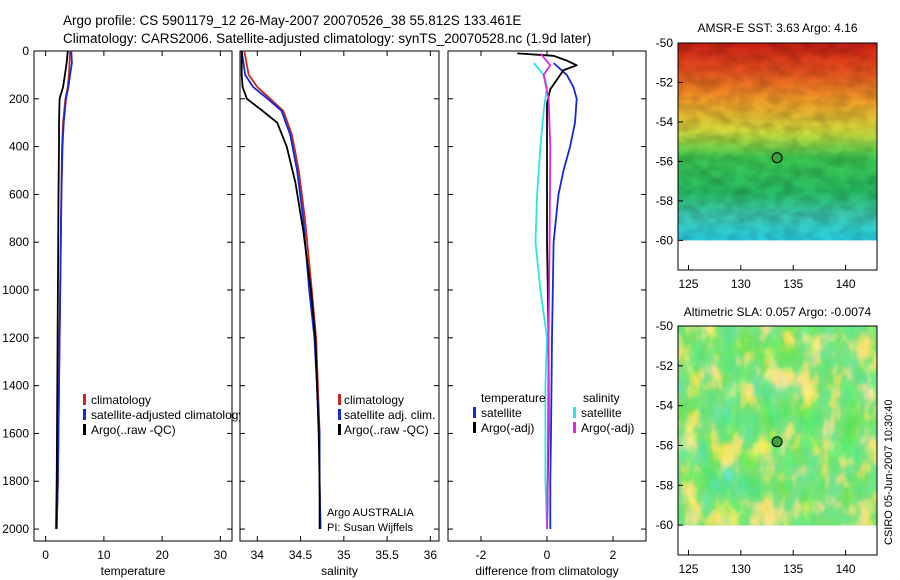 This screenshot has width=900, height=580. I want to click on sst-map-title: AMSR-E SST: 3.63 Argo: 4.16, so click(777, 28).